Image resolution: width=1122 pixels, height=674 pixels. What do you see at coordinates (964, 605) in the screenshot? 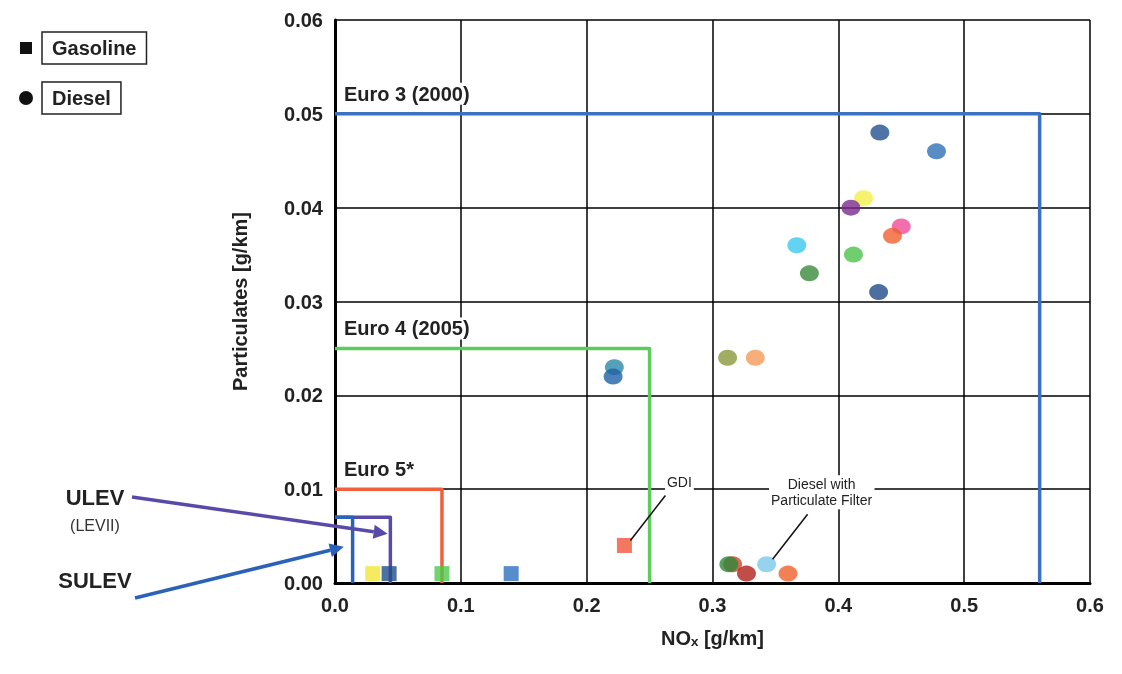
I see `x-tick-label: 0.5` at bounding box center [964, 605].